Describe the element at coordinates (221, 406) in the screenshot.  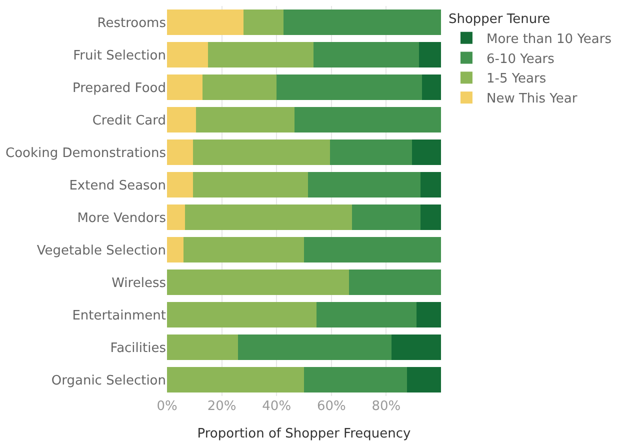
I see `x-tick-label: 20%` at that location.